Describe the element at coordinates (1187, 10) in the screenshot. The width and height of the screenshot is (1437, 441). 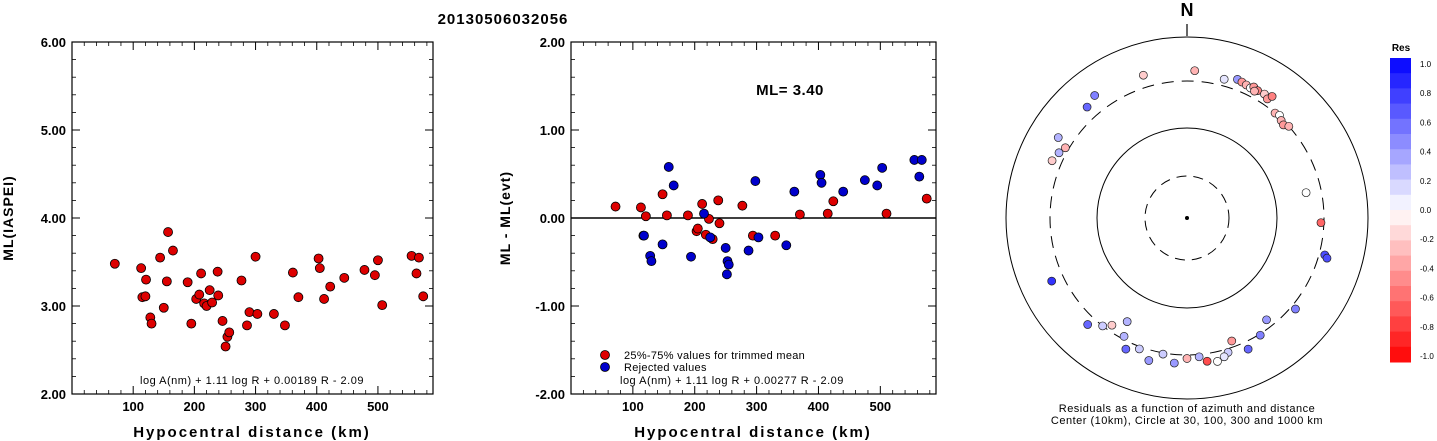
I see `north-label: N` at that location.